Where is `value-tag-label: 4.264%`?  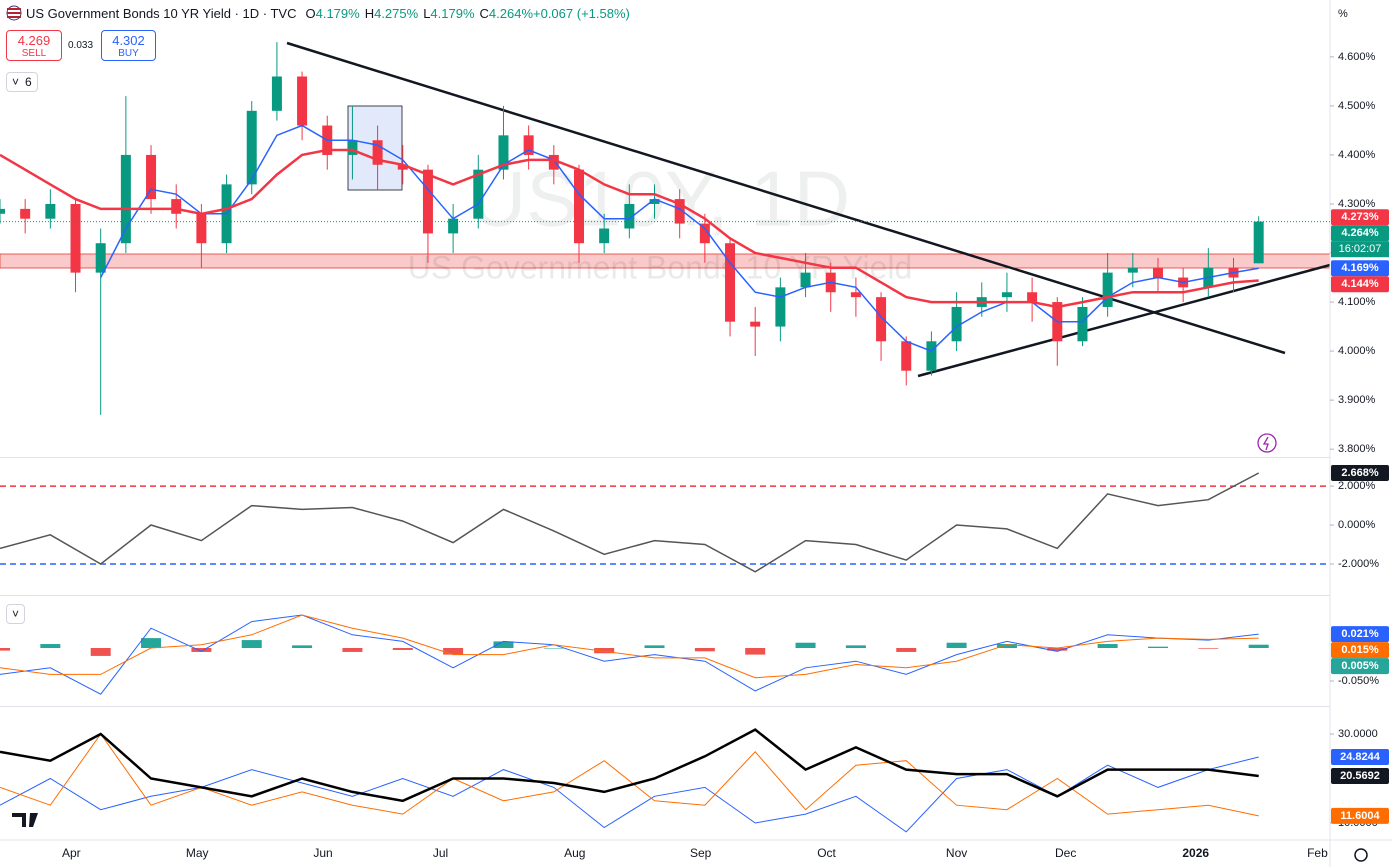 value-tag-label: 4.264% is located at coordinates (1360, 233).